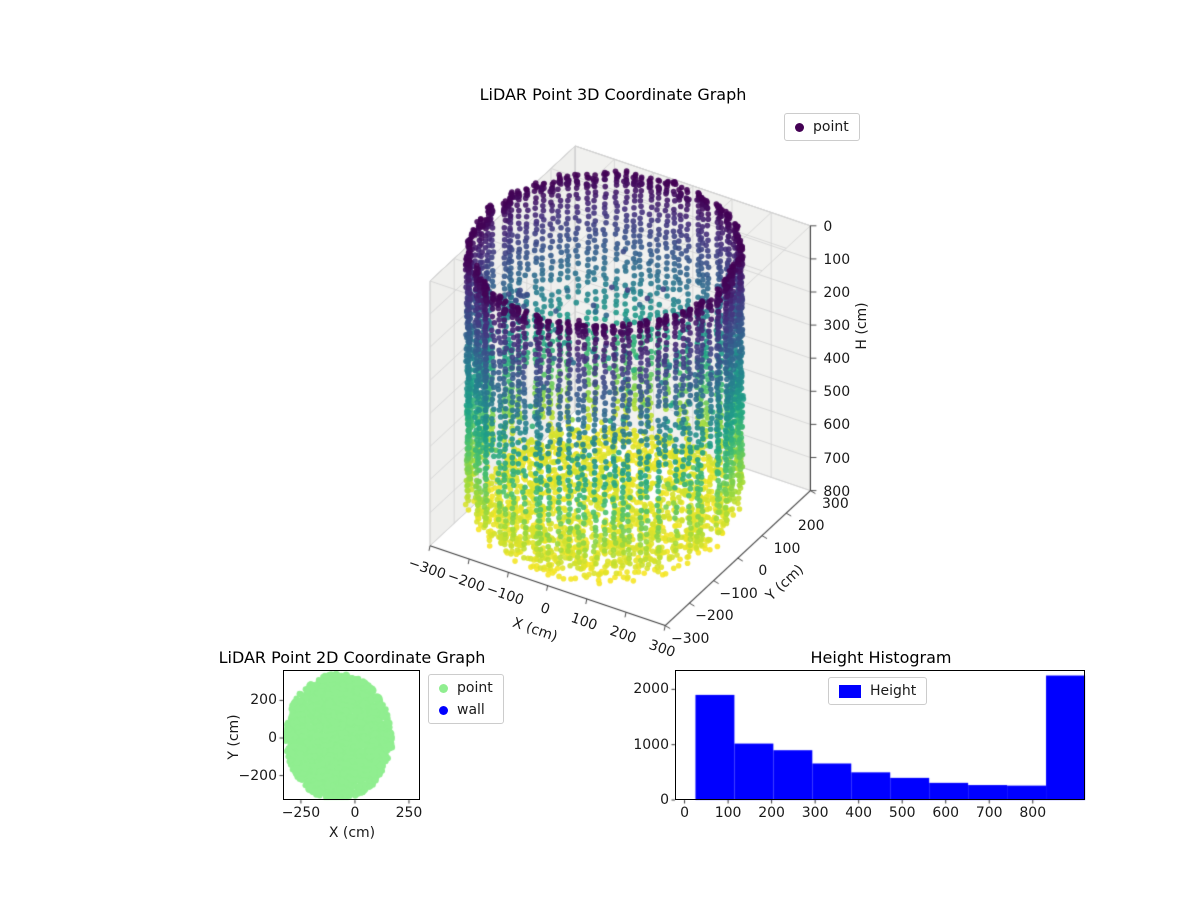 This screenshot has height=900, width=1200. I want to click on chart2d-xlabel: X (cm), so click(352, 833).